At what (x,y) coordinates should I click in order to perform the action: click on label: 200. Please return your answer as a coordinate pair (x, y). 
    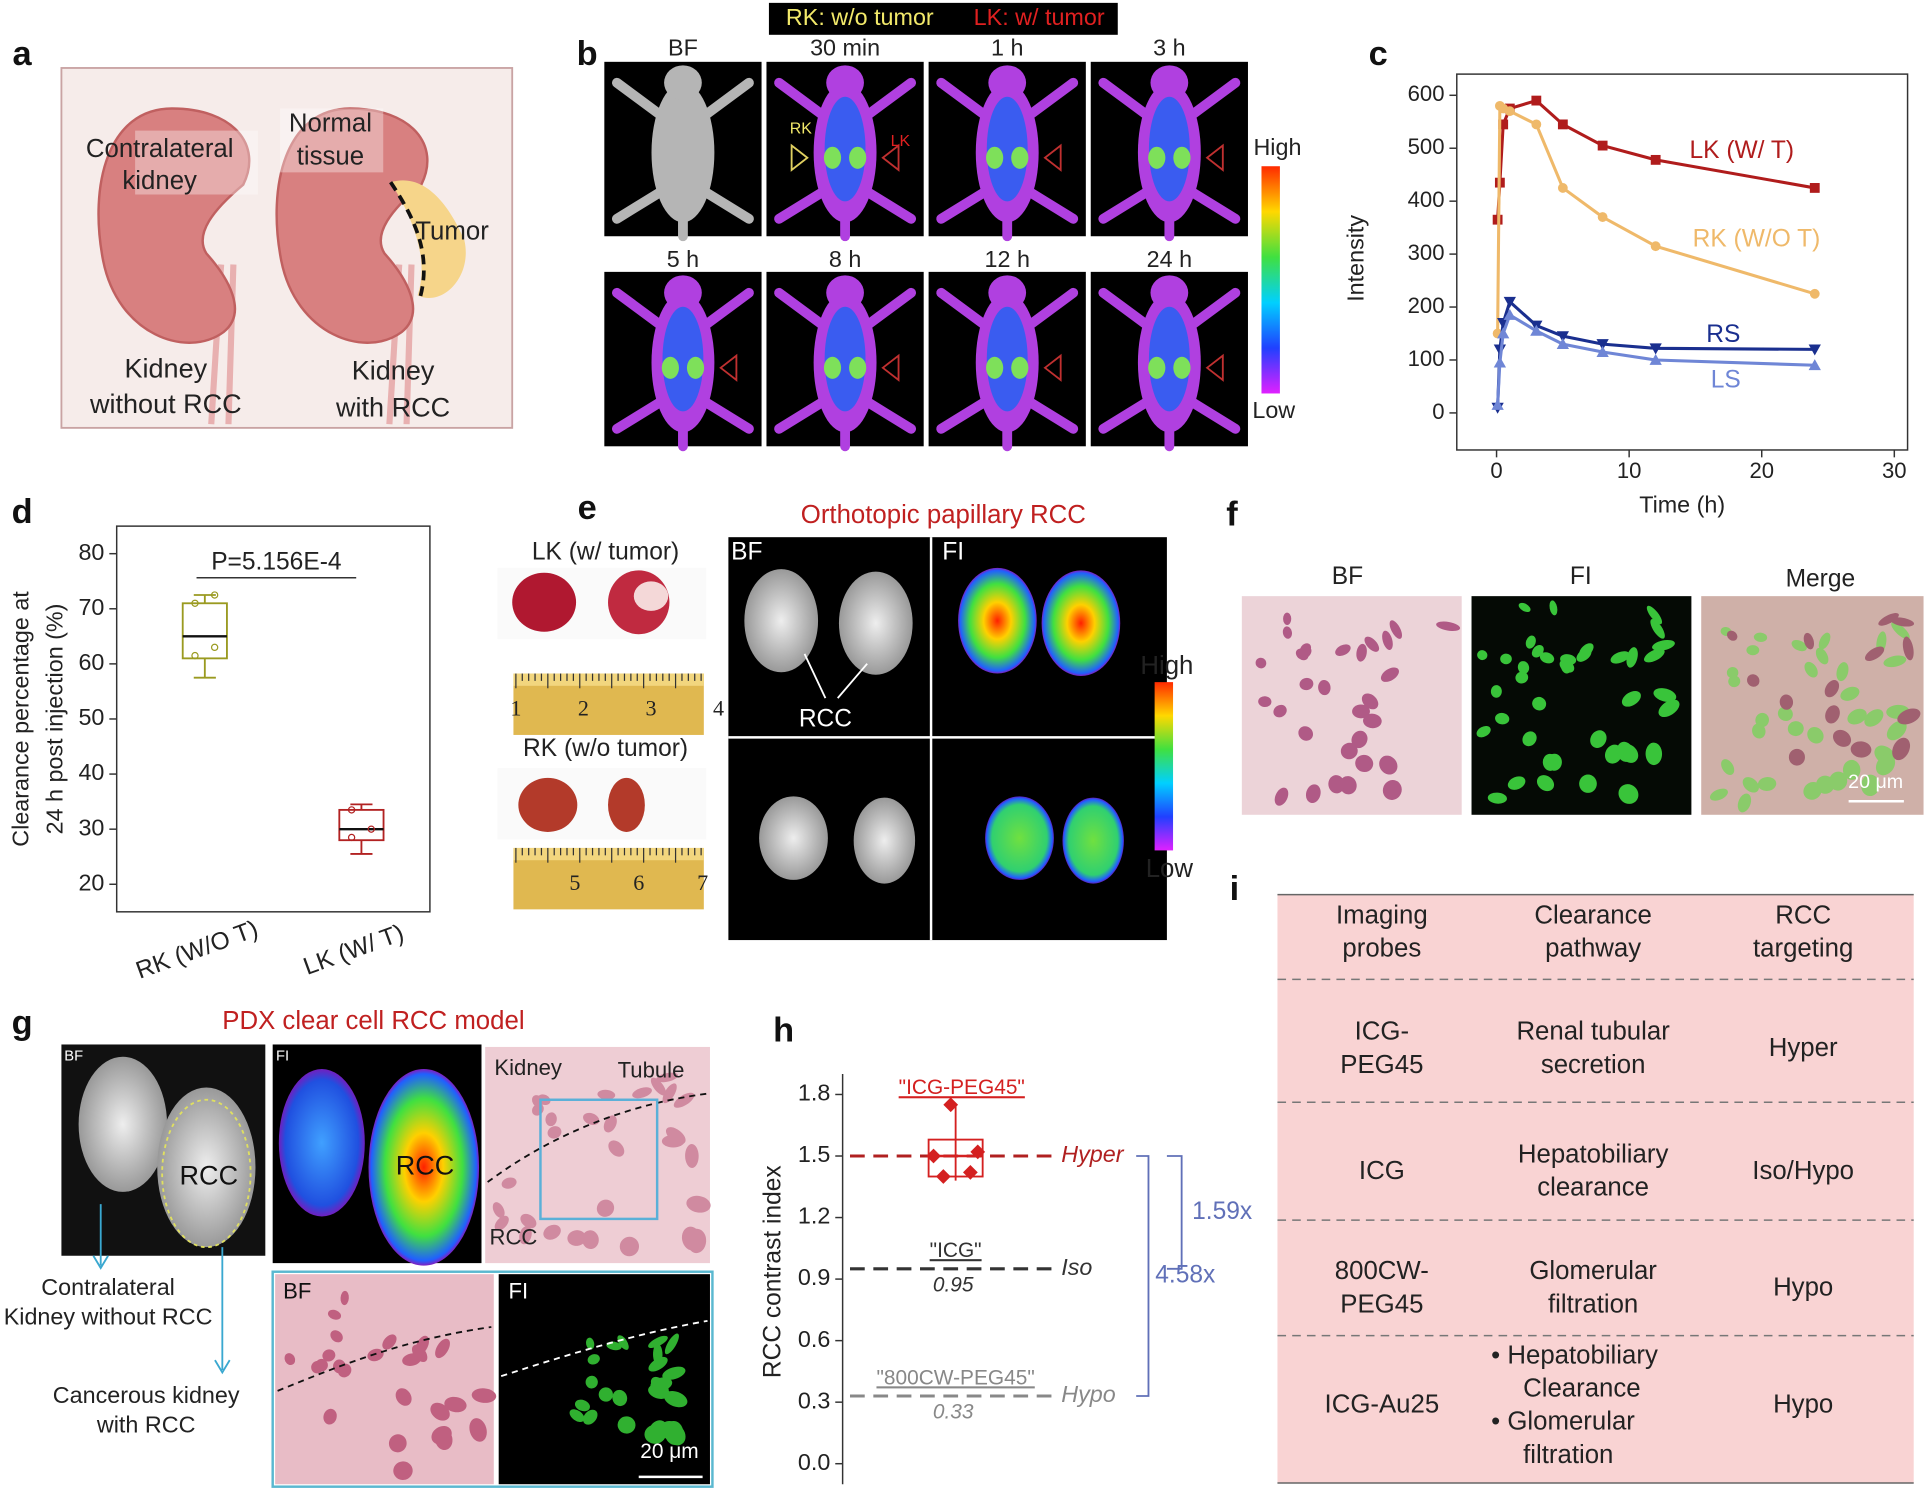
    Looking at the image, I should click on (1426, 305).